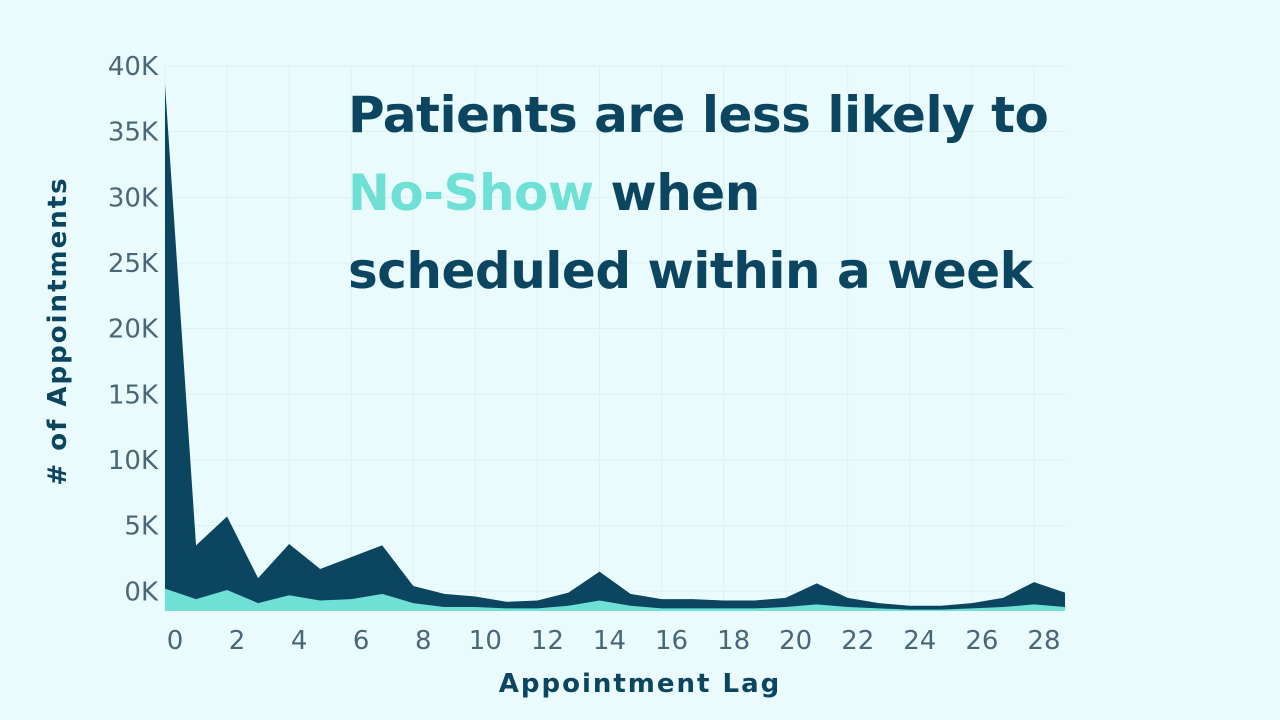  What do you see at coordinates (237, 641) in the screenshot?
I see `x-tick-label: 2` at bounding box center [237, 641].